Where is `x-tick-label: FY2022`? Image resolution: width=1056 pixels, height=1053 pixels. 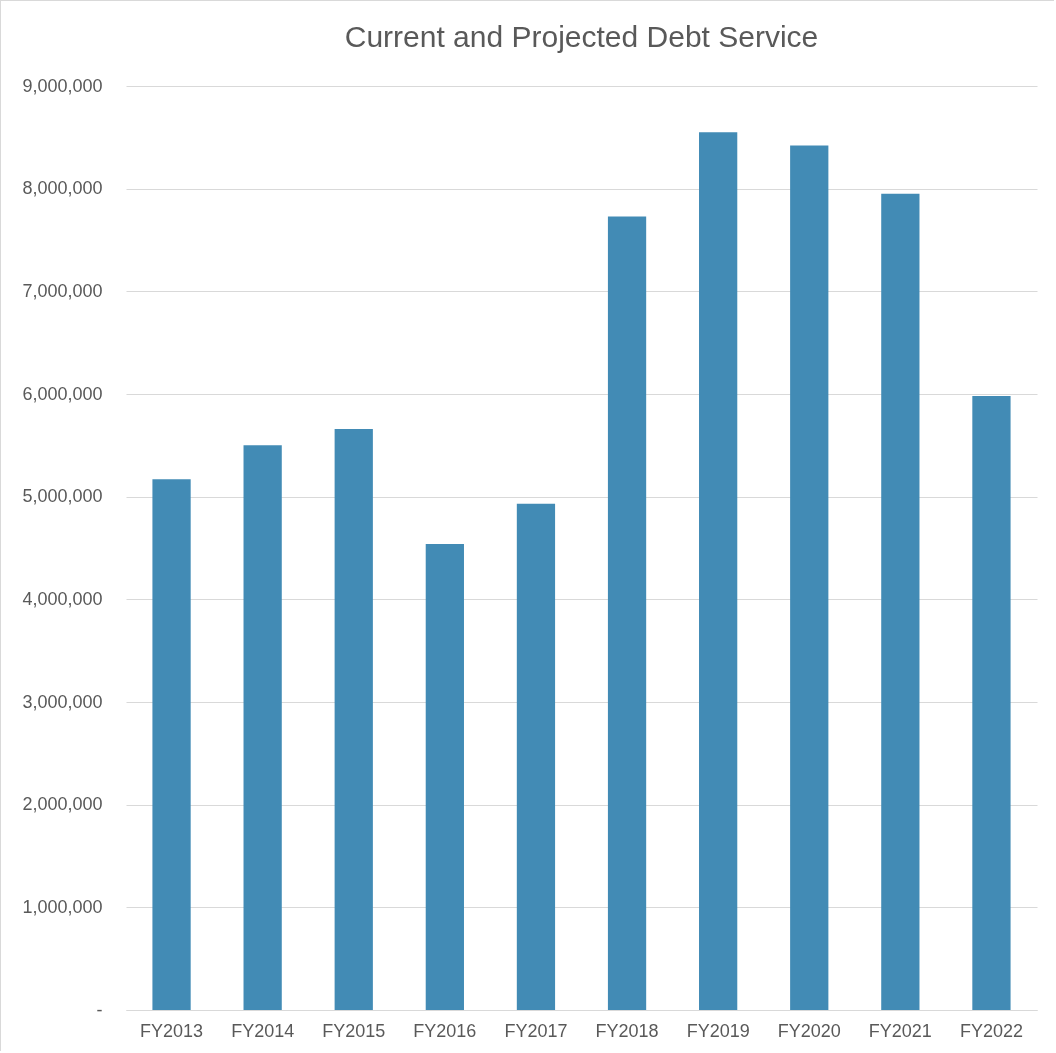
x-tick-label: FY2022 is located at coordinates (991, 1030).